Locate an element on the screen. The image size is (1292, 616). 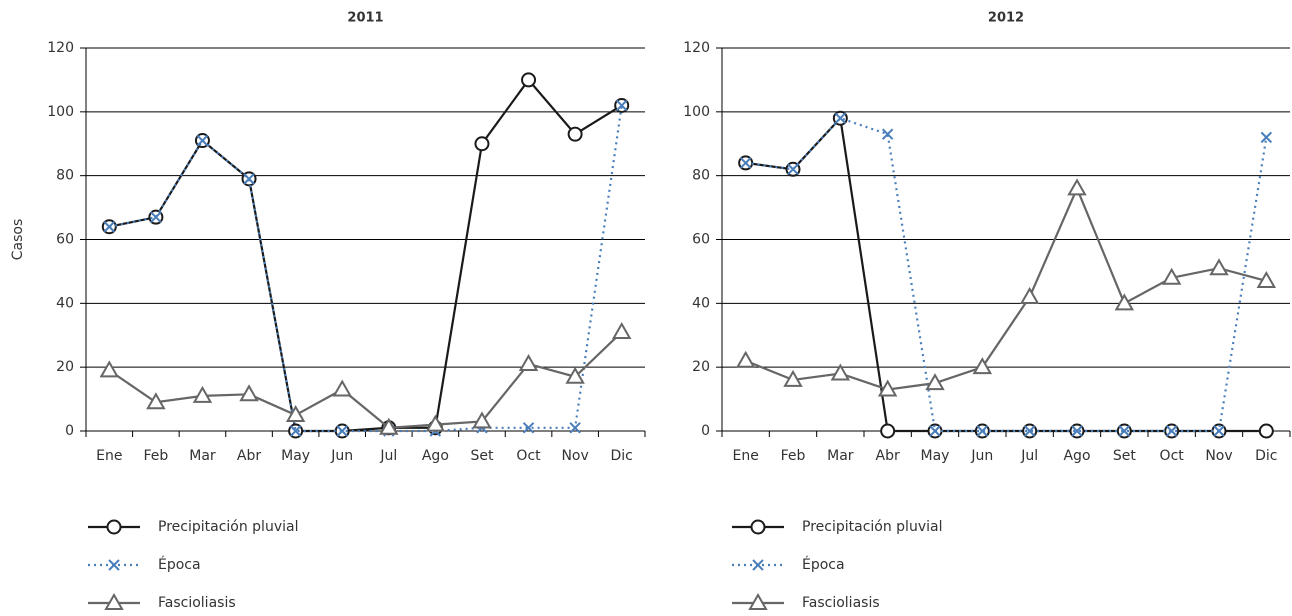
x-tick-label: Jul is located at coordinates (1029, 456).